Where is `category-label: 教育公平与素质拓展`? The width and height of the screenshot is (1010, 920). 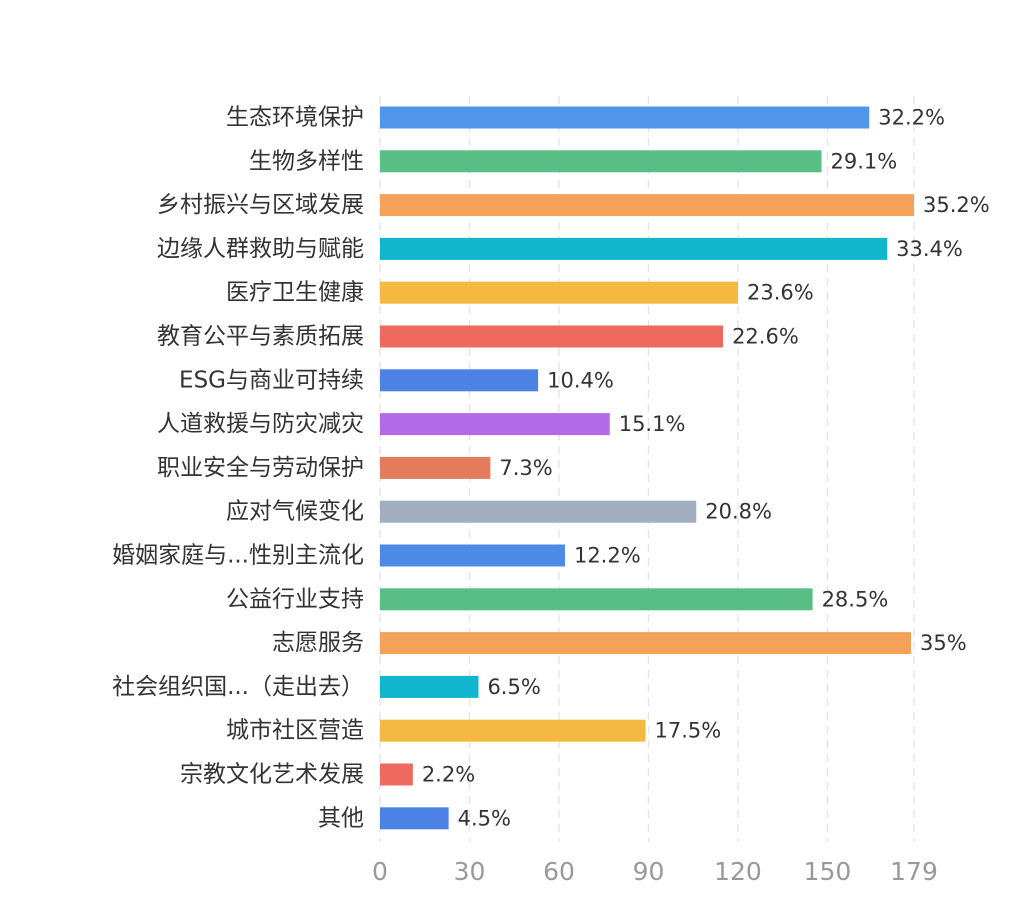
category-label: 教育公平与素质拓展 is located at coordinates (260, 337).